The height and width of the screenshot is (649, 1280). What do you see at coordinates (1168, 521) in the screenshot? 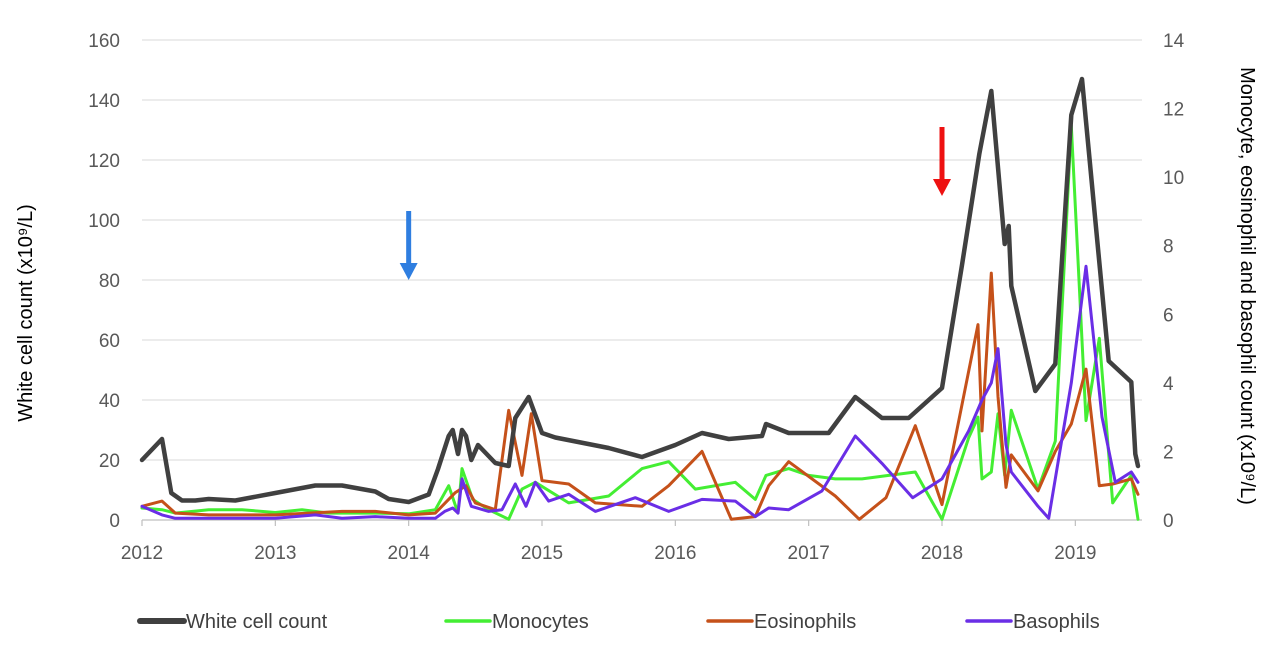
I see `y2-tick-label: 0` at bounding box center [1168, 521].